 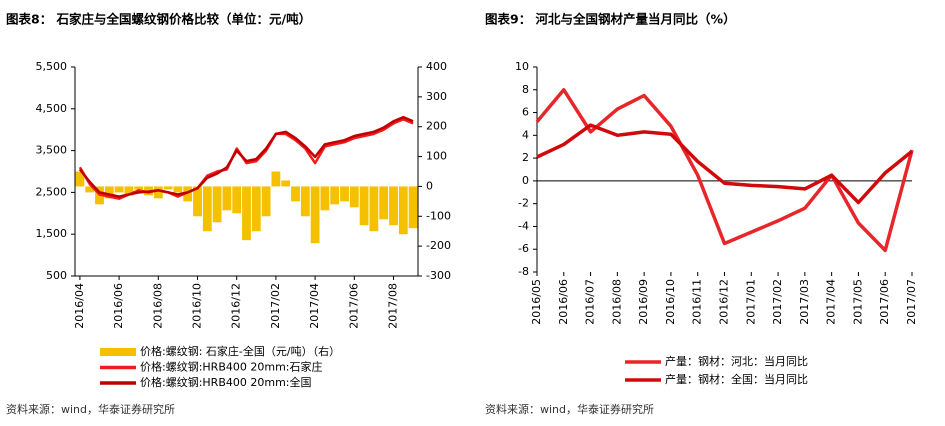 I want to click on legend-label: 价格:螺纹钢:HRB400 20mm:全国, so click(x=226, y=382).